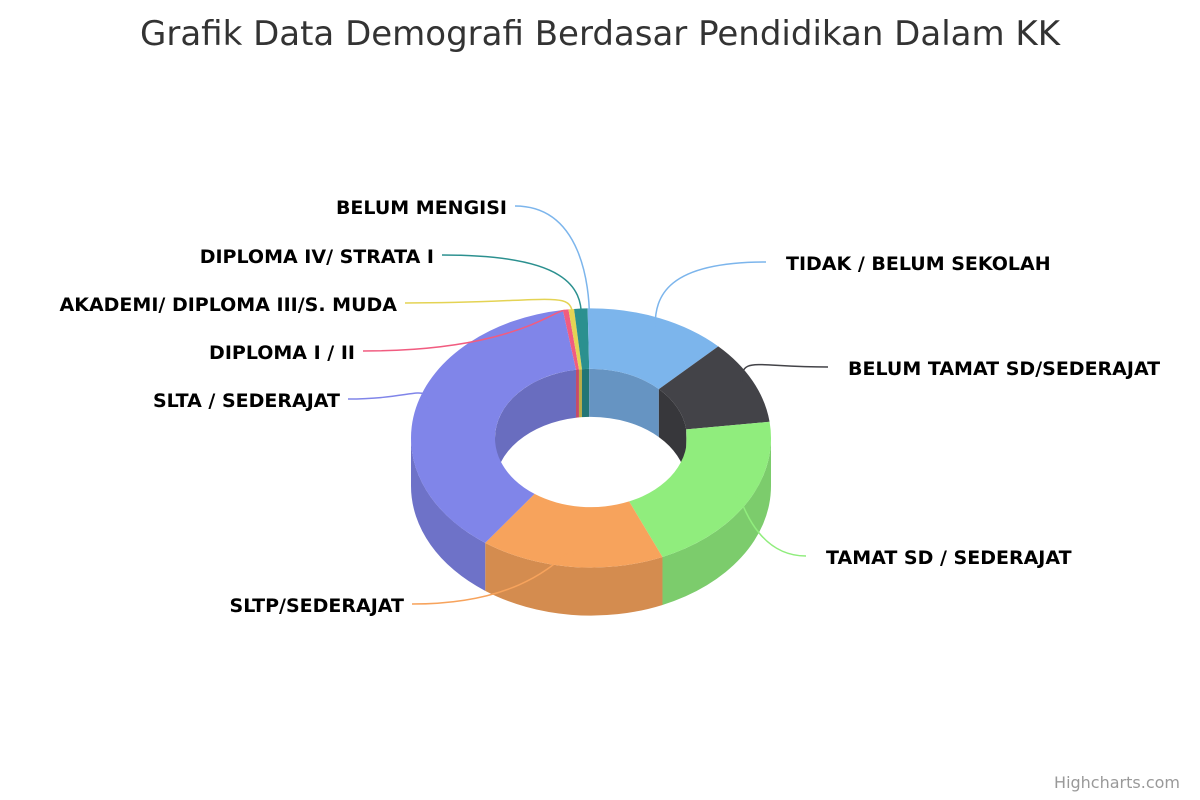 Image resolution: width=1200 pixels, height=800 pixels. I want to click on data-label-7: AKADEMI/ DIPLOMA III/S. MUDA, so click(229, 305).